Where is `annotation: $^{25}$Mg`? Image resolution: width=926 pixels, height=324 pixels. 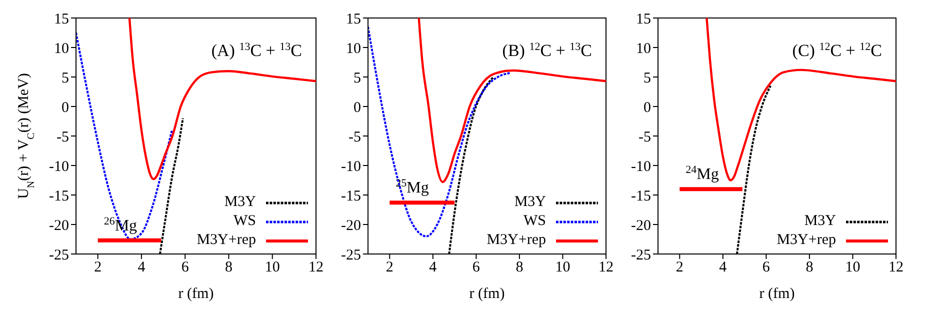 annotation: $^{25}$Mg is located at coordinates (412, 187).